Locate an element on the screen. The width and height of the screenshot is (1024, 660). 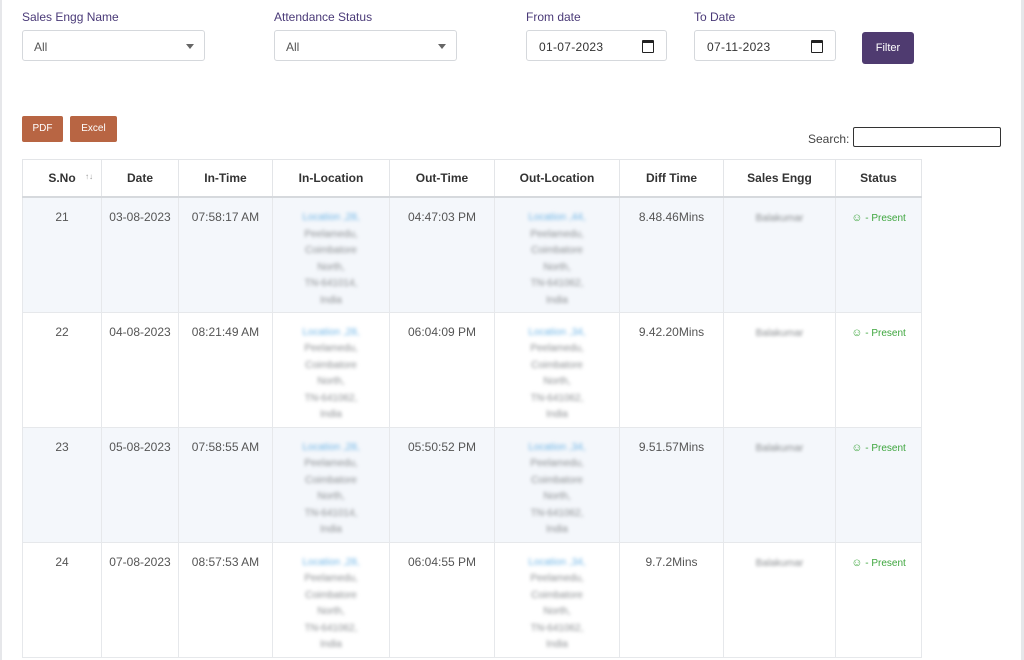
cell-diff-time: 9.7.2Mins is located at coordinates (671, 599).